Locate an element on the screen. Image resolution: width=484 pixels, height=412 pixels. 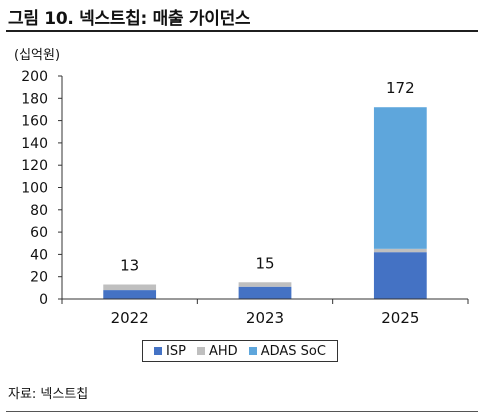
legend-label-adas-soc: ADAS SoC is located at coordinates (293, 351).